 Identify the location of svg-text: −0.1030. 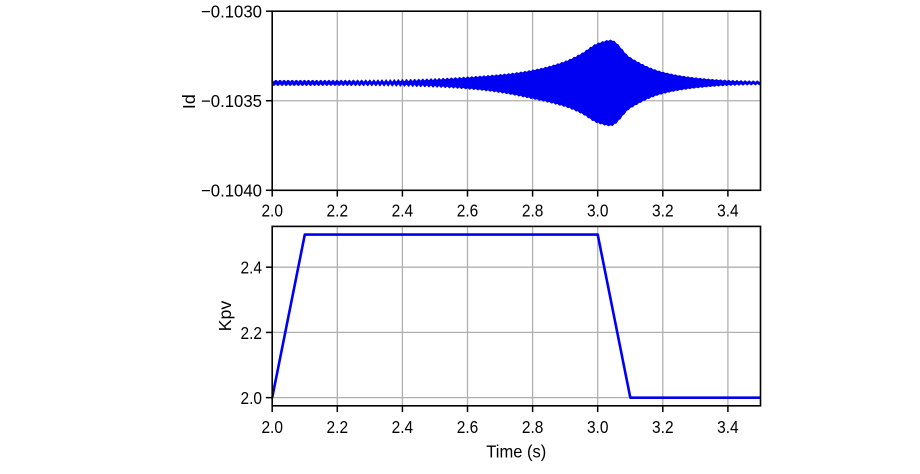
(231, 12).